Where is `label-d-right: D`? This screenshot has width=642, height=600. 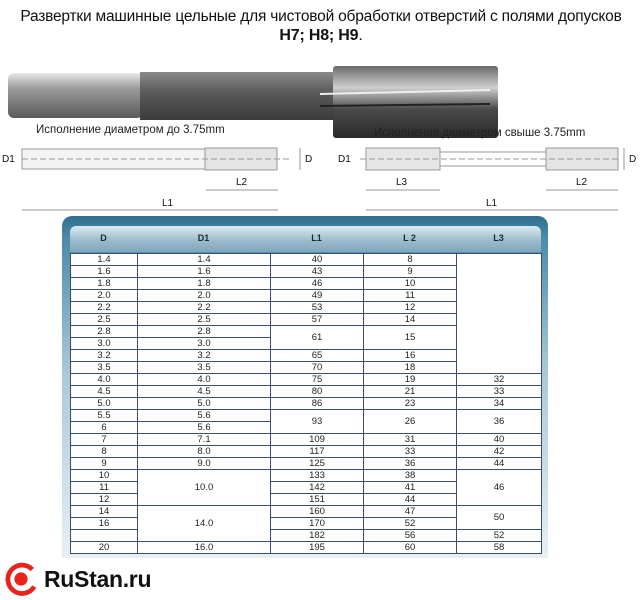 label-d-right: D is located at coordinates (632, 159).